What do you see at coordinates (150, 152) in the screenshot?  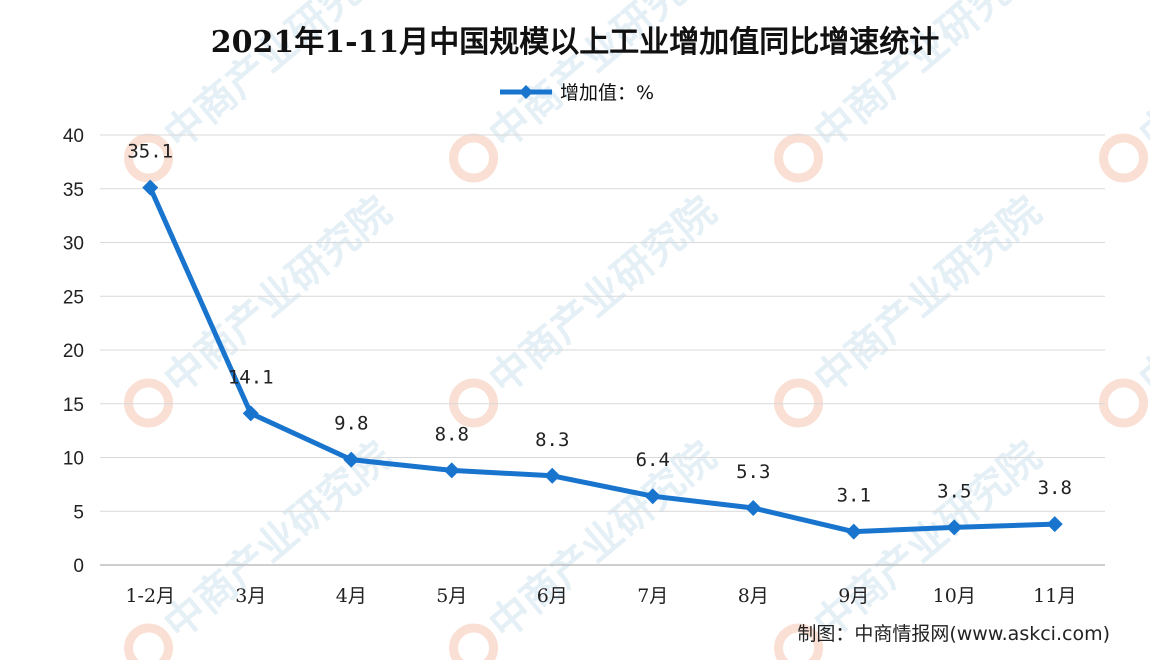 I see `data-label: 35.1` at bounding box center [150, 152].